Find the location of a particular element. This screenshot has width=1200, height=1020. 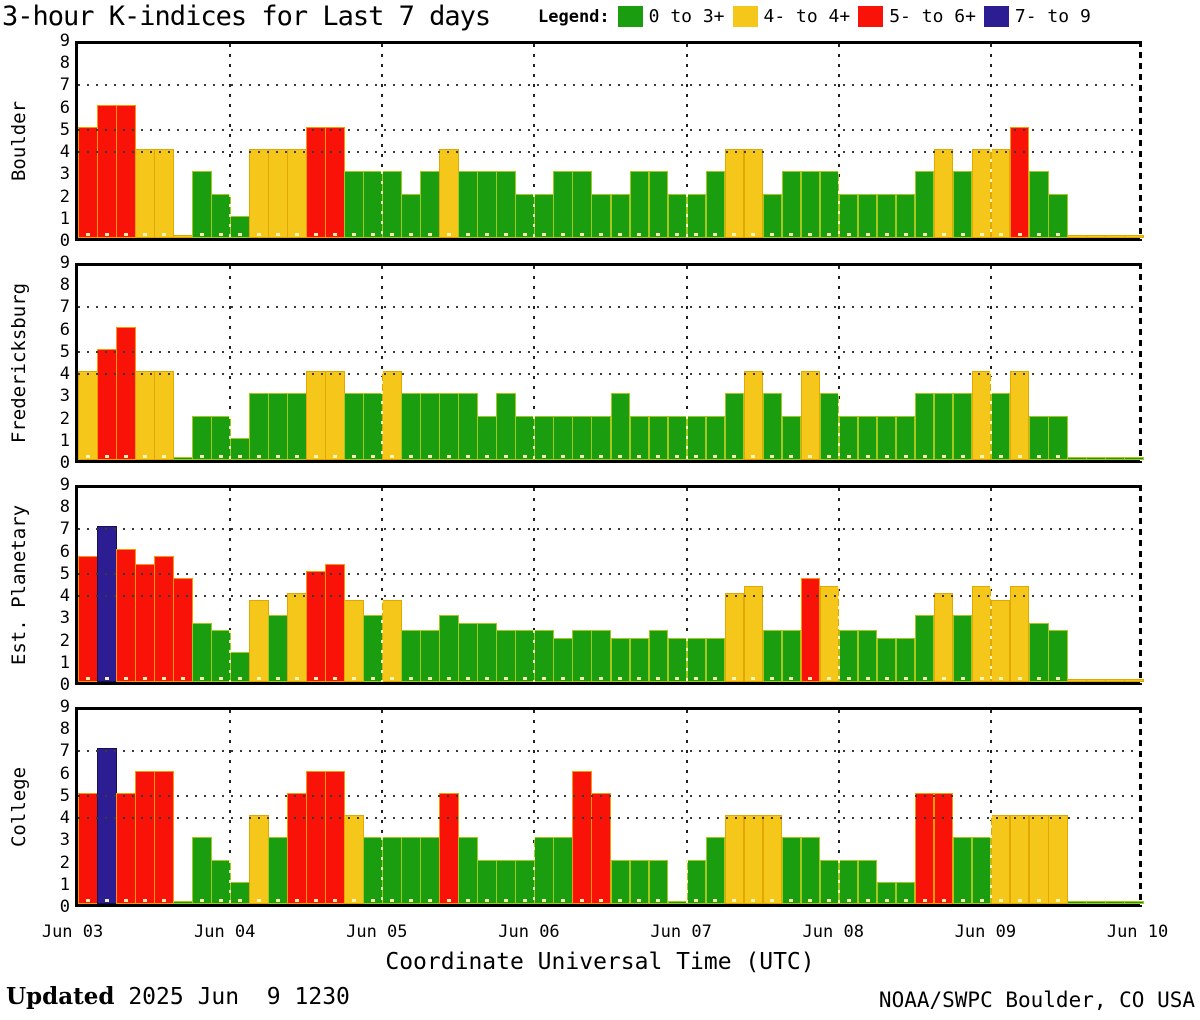

y-tick-label: 3 is located at coordinates (64, 174).